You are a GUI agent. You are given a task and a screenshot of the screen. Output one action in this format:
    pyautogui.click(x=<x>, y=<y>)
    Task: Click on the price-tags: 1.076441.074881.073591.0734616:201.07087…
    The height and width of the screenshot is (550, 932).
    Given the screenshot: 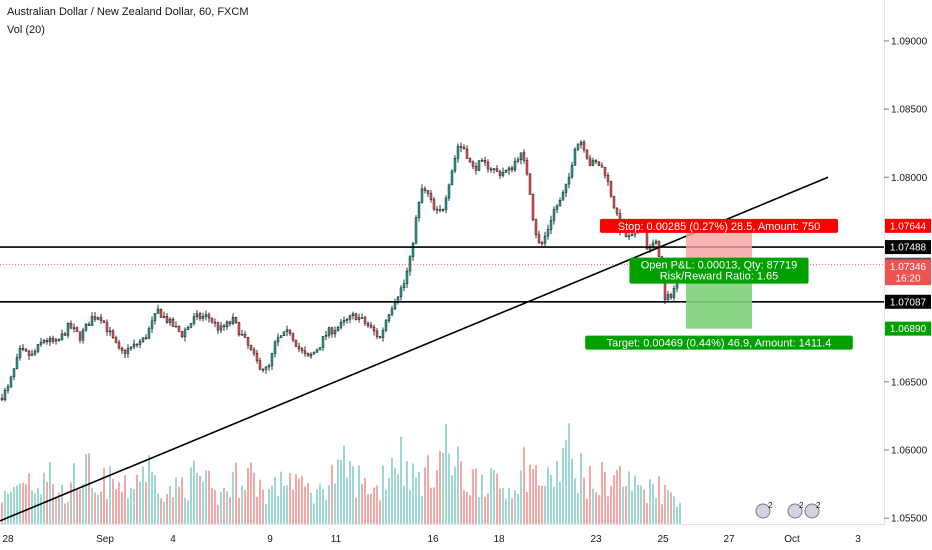 What is the action you would take?
    pyautogui.click(x=908, y=277)
    